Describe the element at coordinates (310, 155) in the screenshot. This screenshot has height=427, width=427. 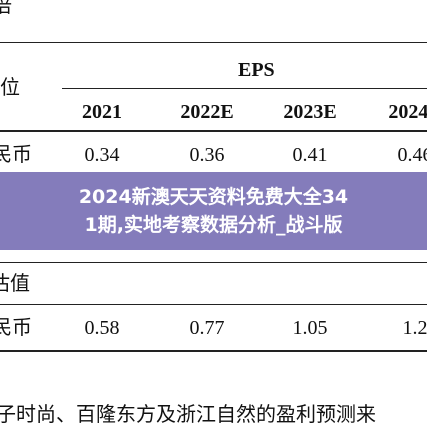
I see `cell: 0.41` at that location.